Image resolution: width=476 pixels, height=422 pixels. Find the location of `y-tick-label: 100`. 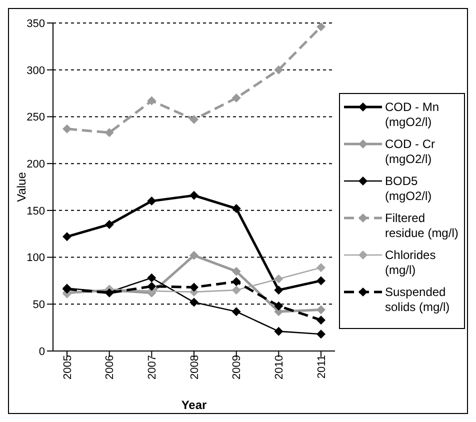

y-tick-label: 100 is located at coordinates (35, 258).